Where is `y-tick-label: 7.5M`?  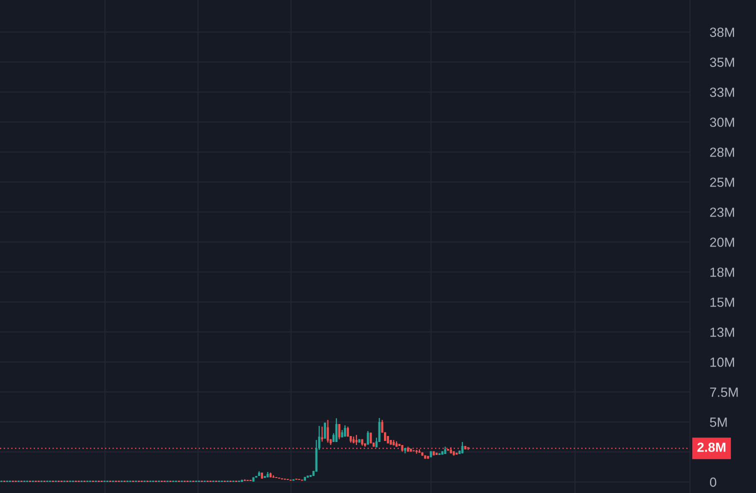
y-tick-label: 7.5M is located at coordinates (724, 392).